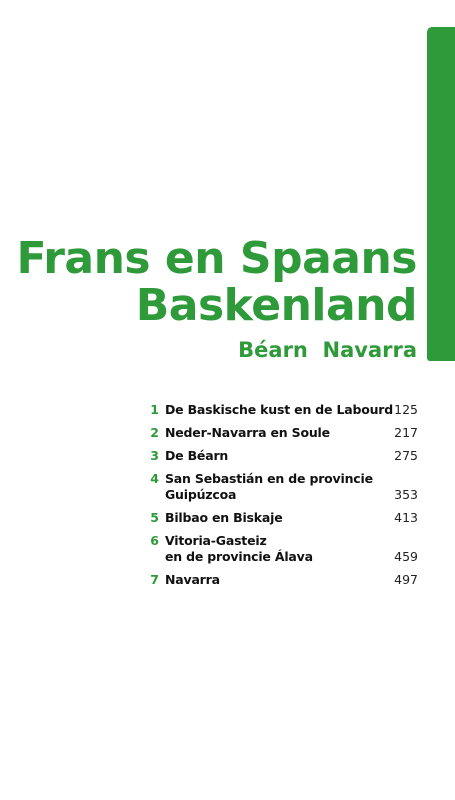 This screenshot has width=455, height=800. I want to click on chapter-title: Guipúzcoa, so click(201, 494).